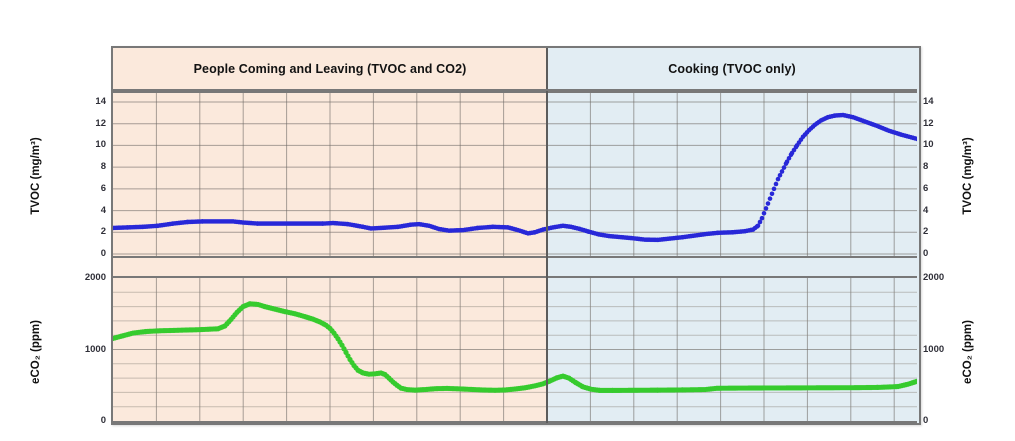 The height and width of the screenshot is (441, 1015). I want to click on tvoc-axis-title-left: TVOC (mg/m³), so click(36, 176).